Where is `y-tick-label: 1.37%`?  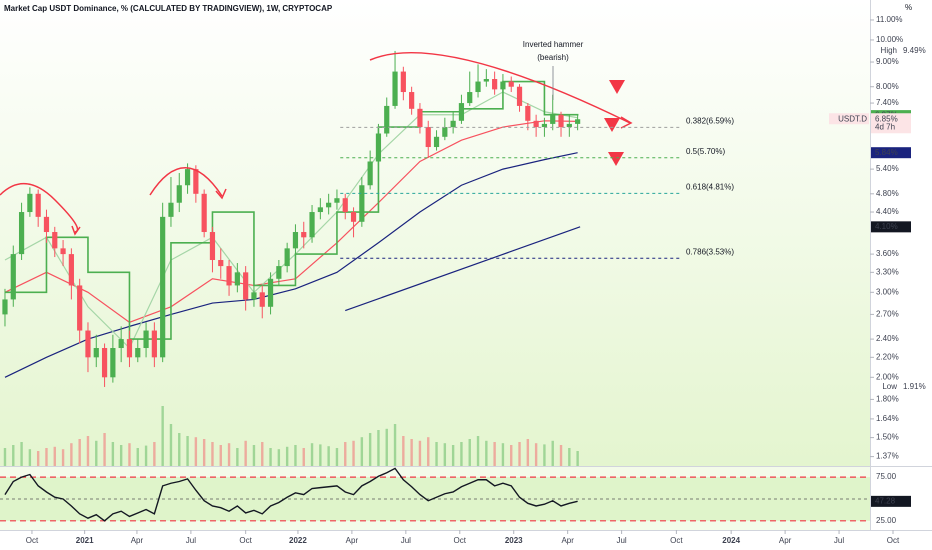 y-tick-label: 1.37% is located at coordinates (887, 456).